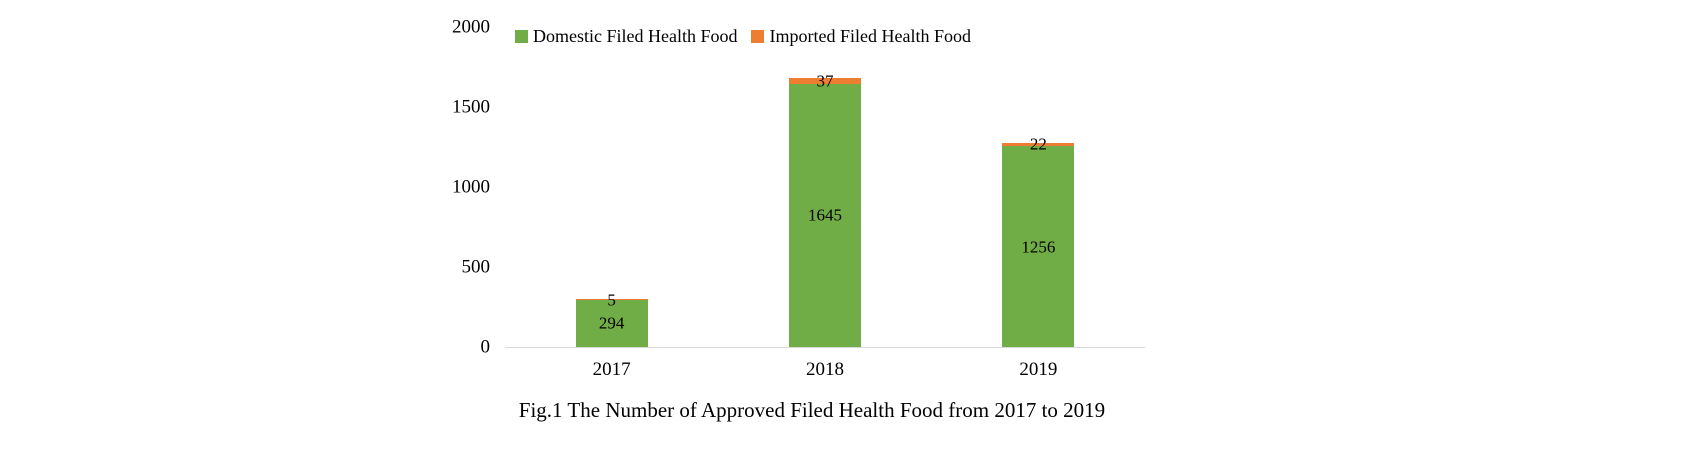 This screenshot has width=1693, height=472. I want to click on y-tick-label: 2000, so click(471, 27).